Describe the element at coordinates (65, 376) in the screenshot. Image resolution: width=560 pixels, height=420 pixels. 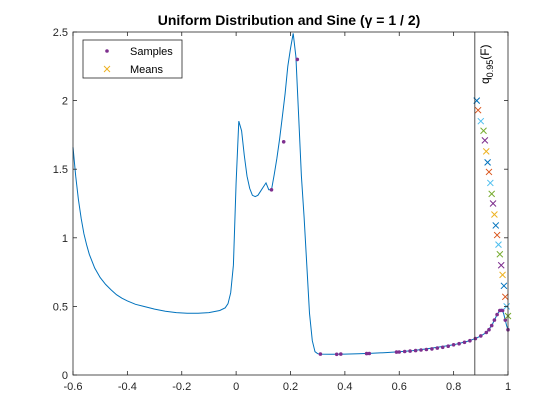
I see `y-tick-label: 0` at that location.